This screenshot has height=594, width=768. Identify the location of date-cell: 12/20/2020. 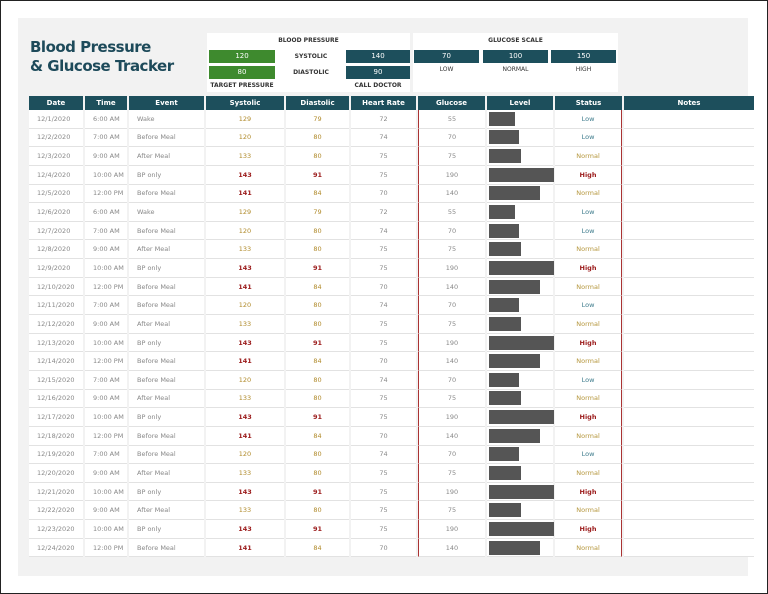
(56, 473).